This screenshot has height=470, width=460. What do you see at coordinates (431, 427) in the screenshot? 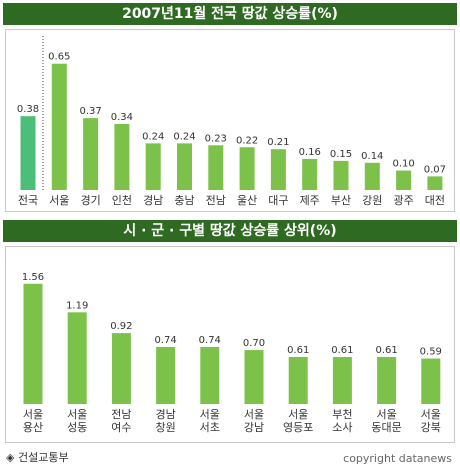
I see `chart2-category-label-9-1: 강북` at bounding box center [431, 427].